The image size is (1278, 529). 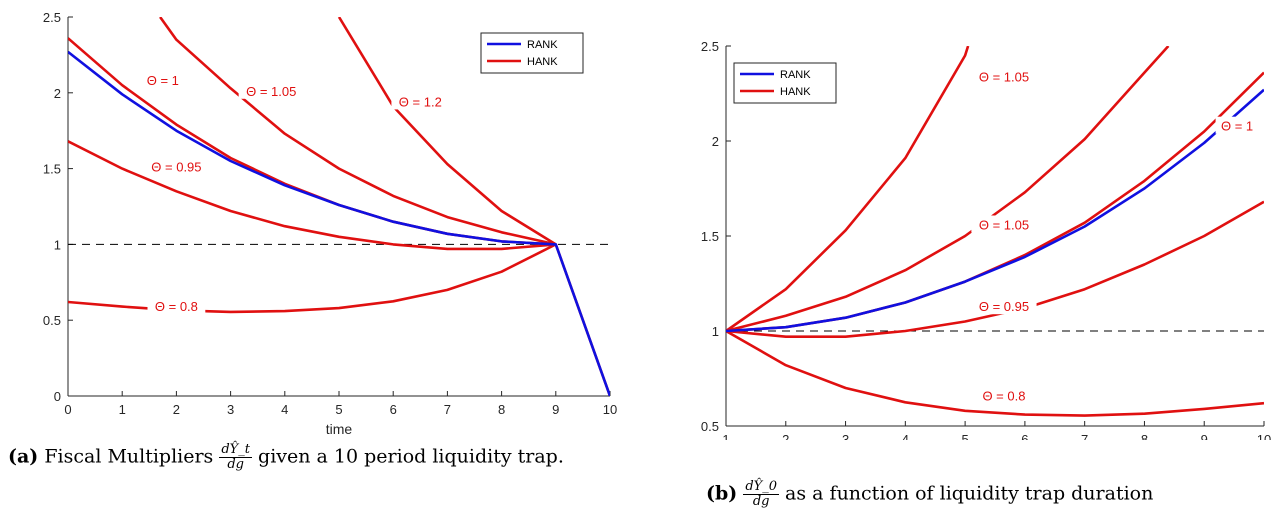 I want to click on chart-a-x-tick-label: 1, so click(x=122, y=409).